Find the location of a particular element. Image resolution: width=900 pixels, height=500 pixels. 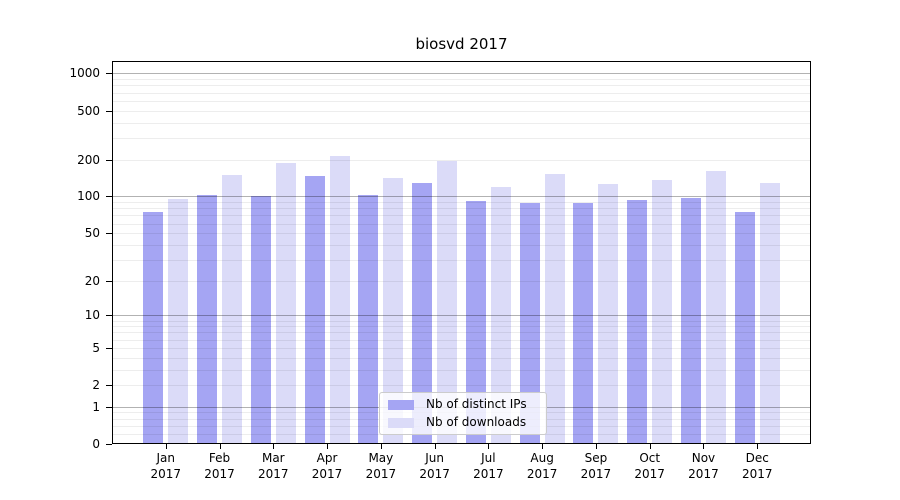

y-tick-label-2: 2 is located at coordinates (96, 385).